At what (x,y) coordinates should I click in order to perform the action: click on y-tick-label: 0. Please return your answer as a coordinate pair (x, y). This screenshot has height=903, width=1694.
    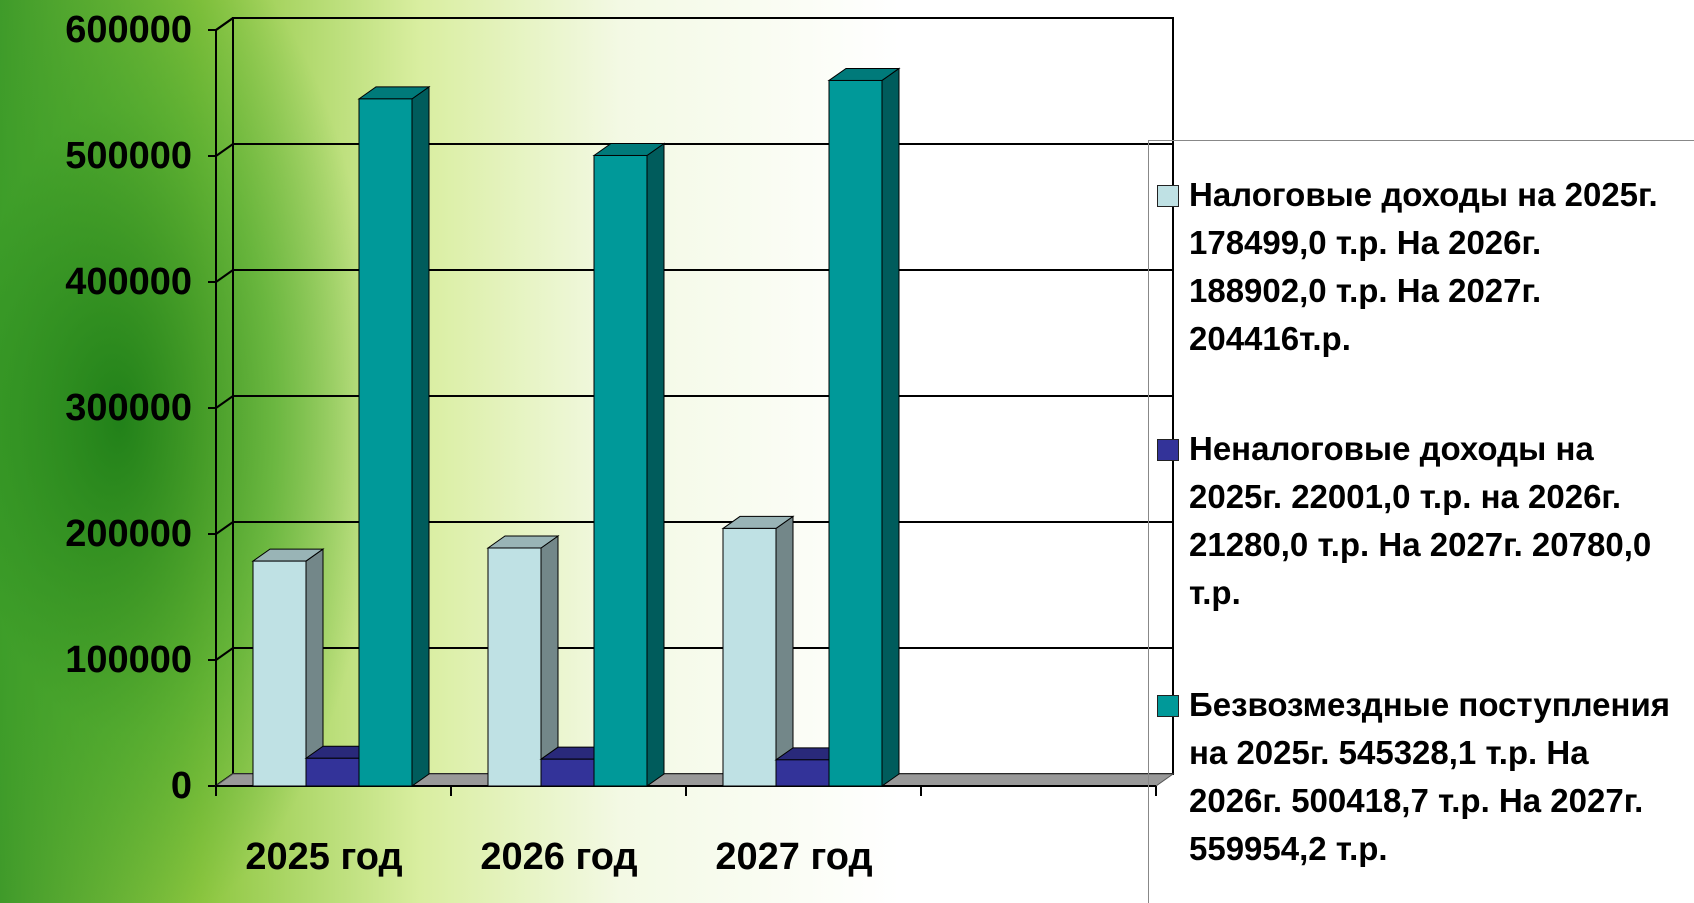
    Looking at the image, I should click on (181, 786).